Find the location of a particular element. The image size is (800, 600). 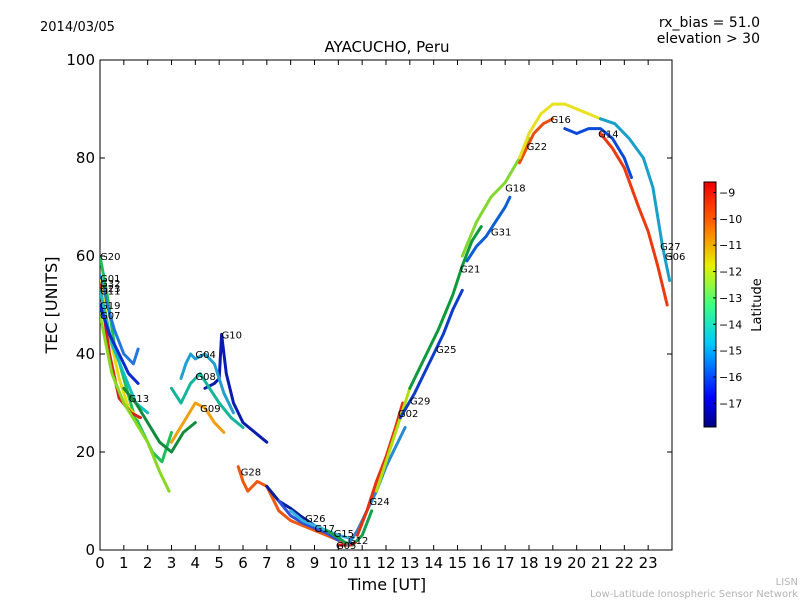

x-tick-label: 8 is located at coordinates (291, 563).